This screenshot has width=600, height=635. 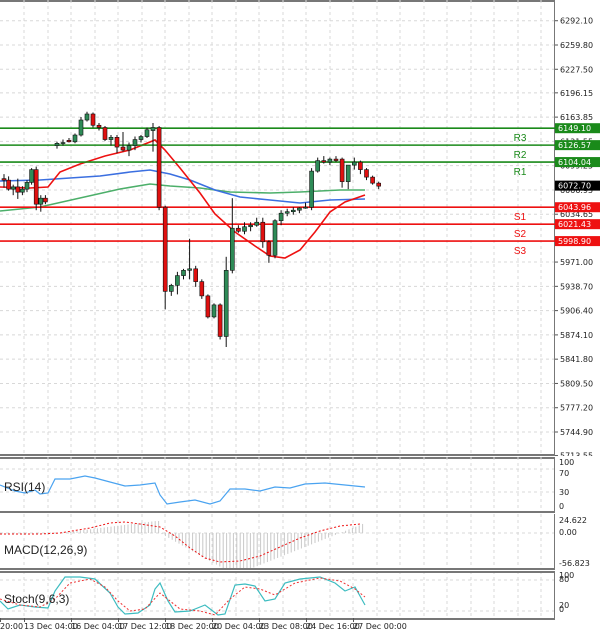 What do you see at coordinates (576, 383) in the screenshot?
I see `svg-text: 5809.50` at bounding box center [576, 383].